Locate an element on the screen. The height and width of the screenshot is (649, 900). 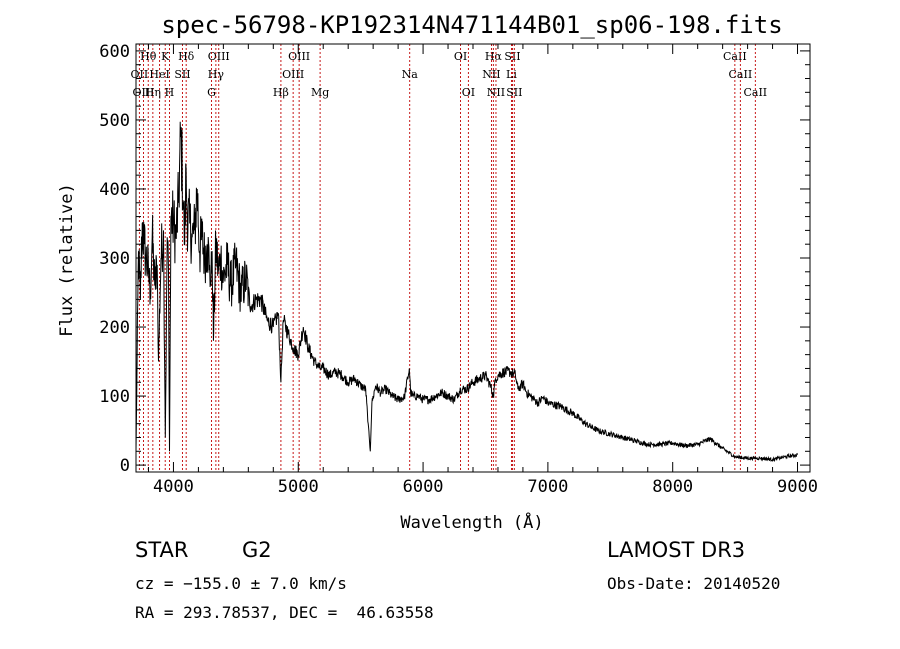
line-marker-label: Hγ is located at coordinates (216, 74).